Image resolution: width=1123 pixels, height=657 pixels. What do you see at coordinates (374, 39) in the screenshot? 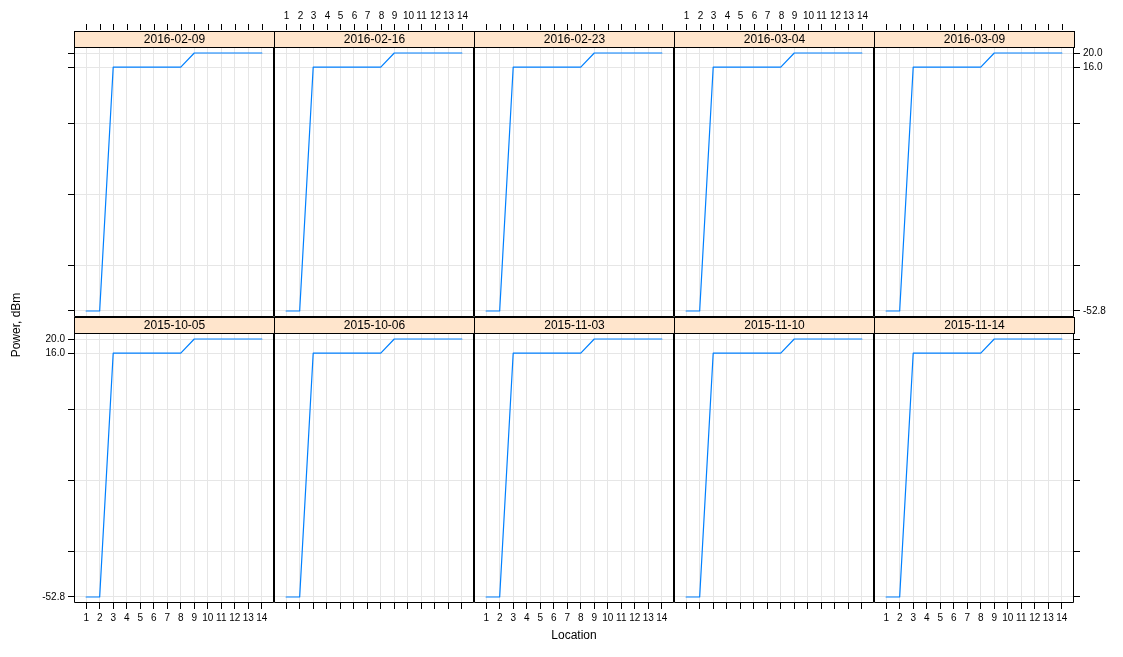
I see `chart-title: 2016-02-16` at bounding box center [374, 39].